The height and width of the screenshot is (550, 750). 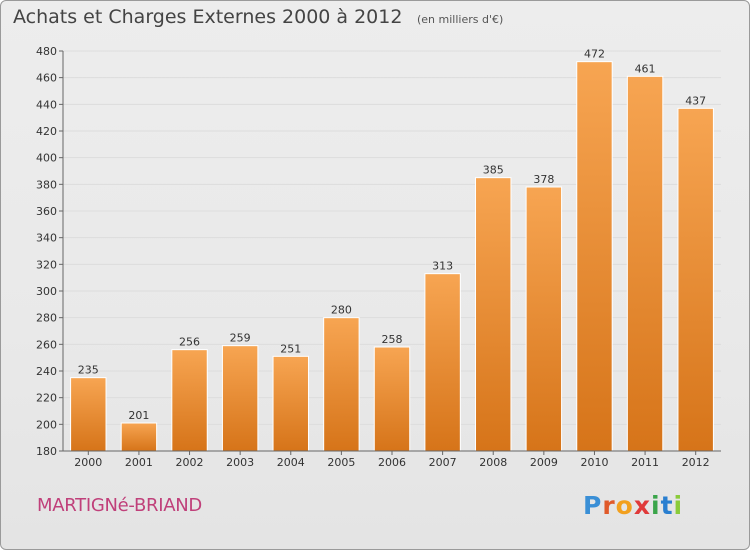 I want to click on brand-letter: t, so click(x=667, y=505).